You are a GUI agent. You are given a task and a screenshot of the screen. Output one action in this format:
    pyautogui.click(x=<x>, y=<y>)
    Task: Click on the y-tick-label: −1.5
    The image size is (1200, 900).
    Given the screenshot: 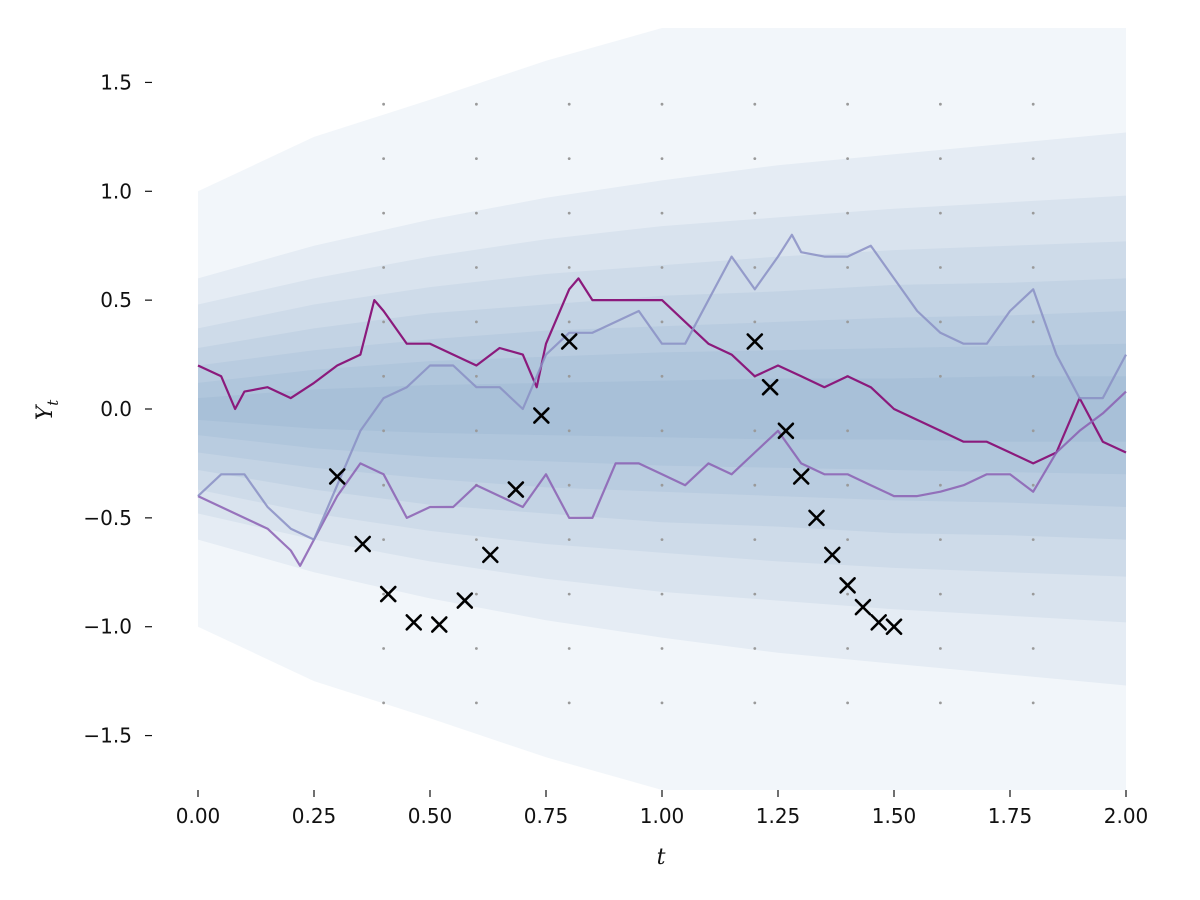 What is the action you would take?
    pyautogui.click(x=107, y=736)
    